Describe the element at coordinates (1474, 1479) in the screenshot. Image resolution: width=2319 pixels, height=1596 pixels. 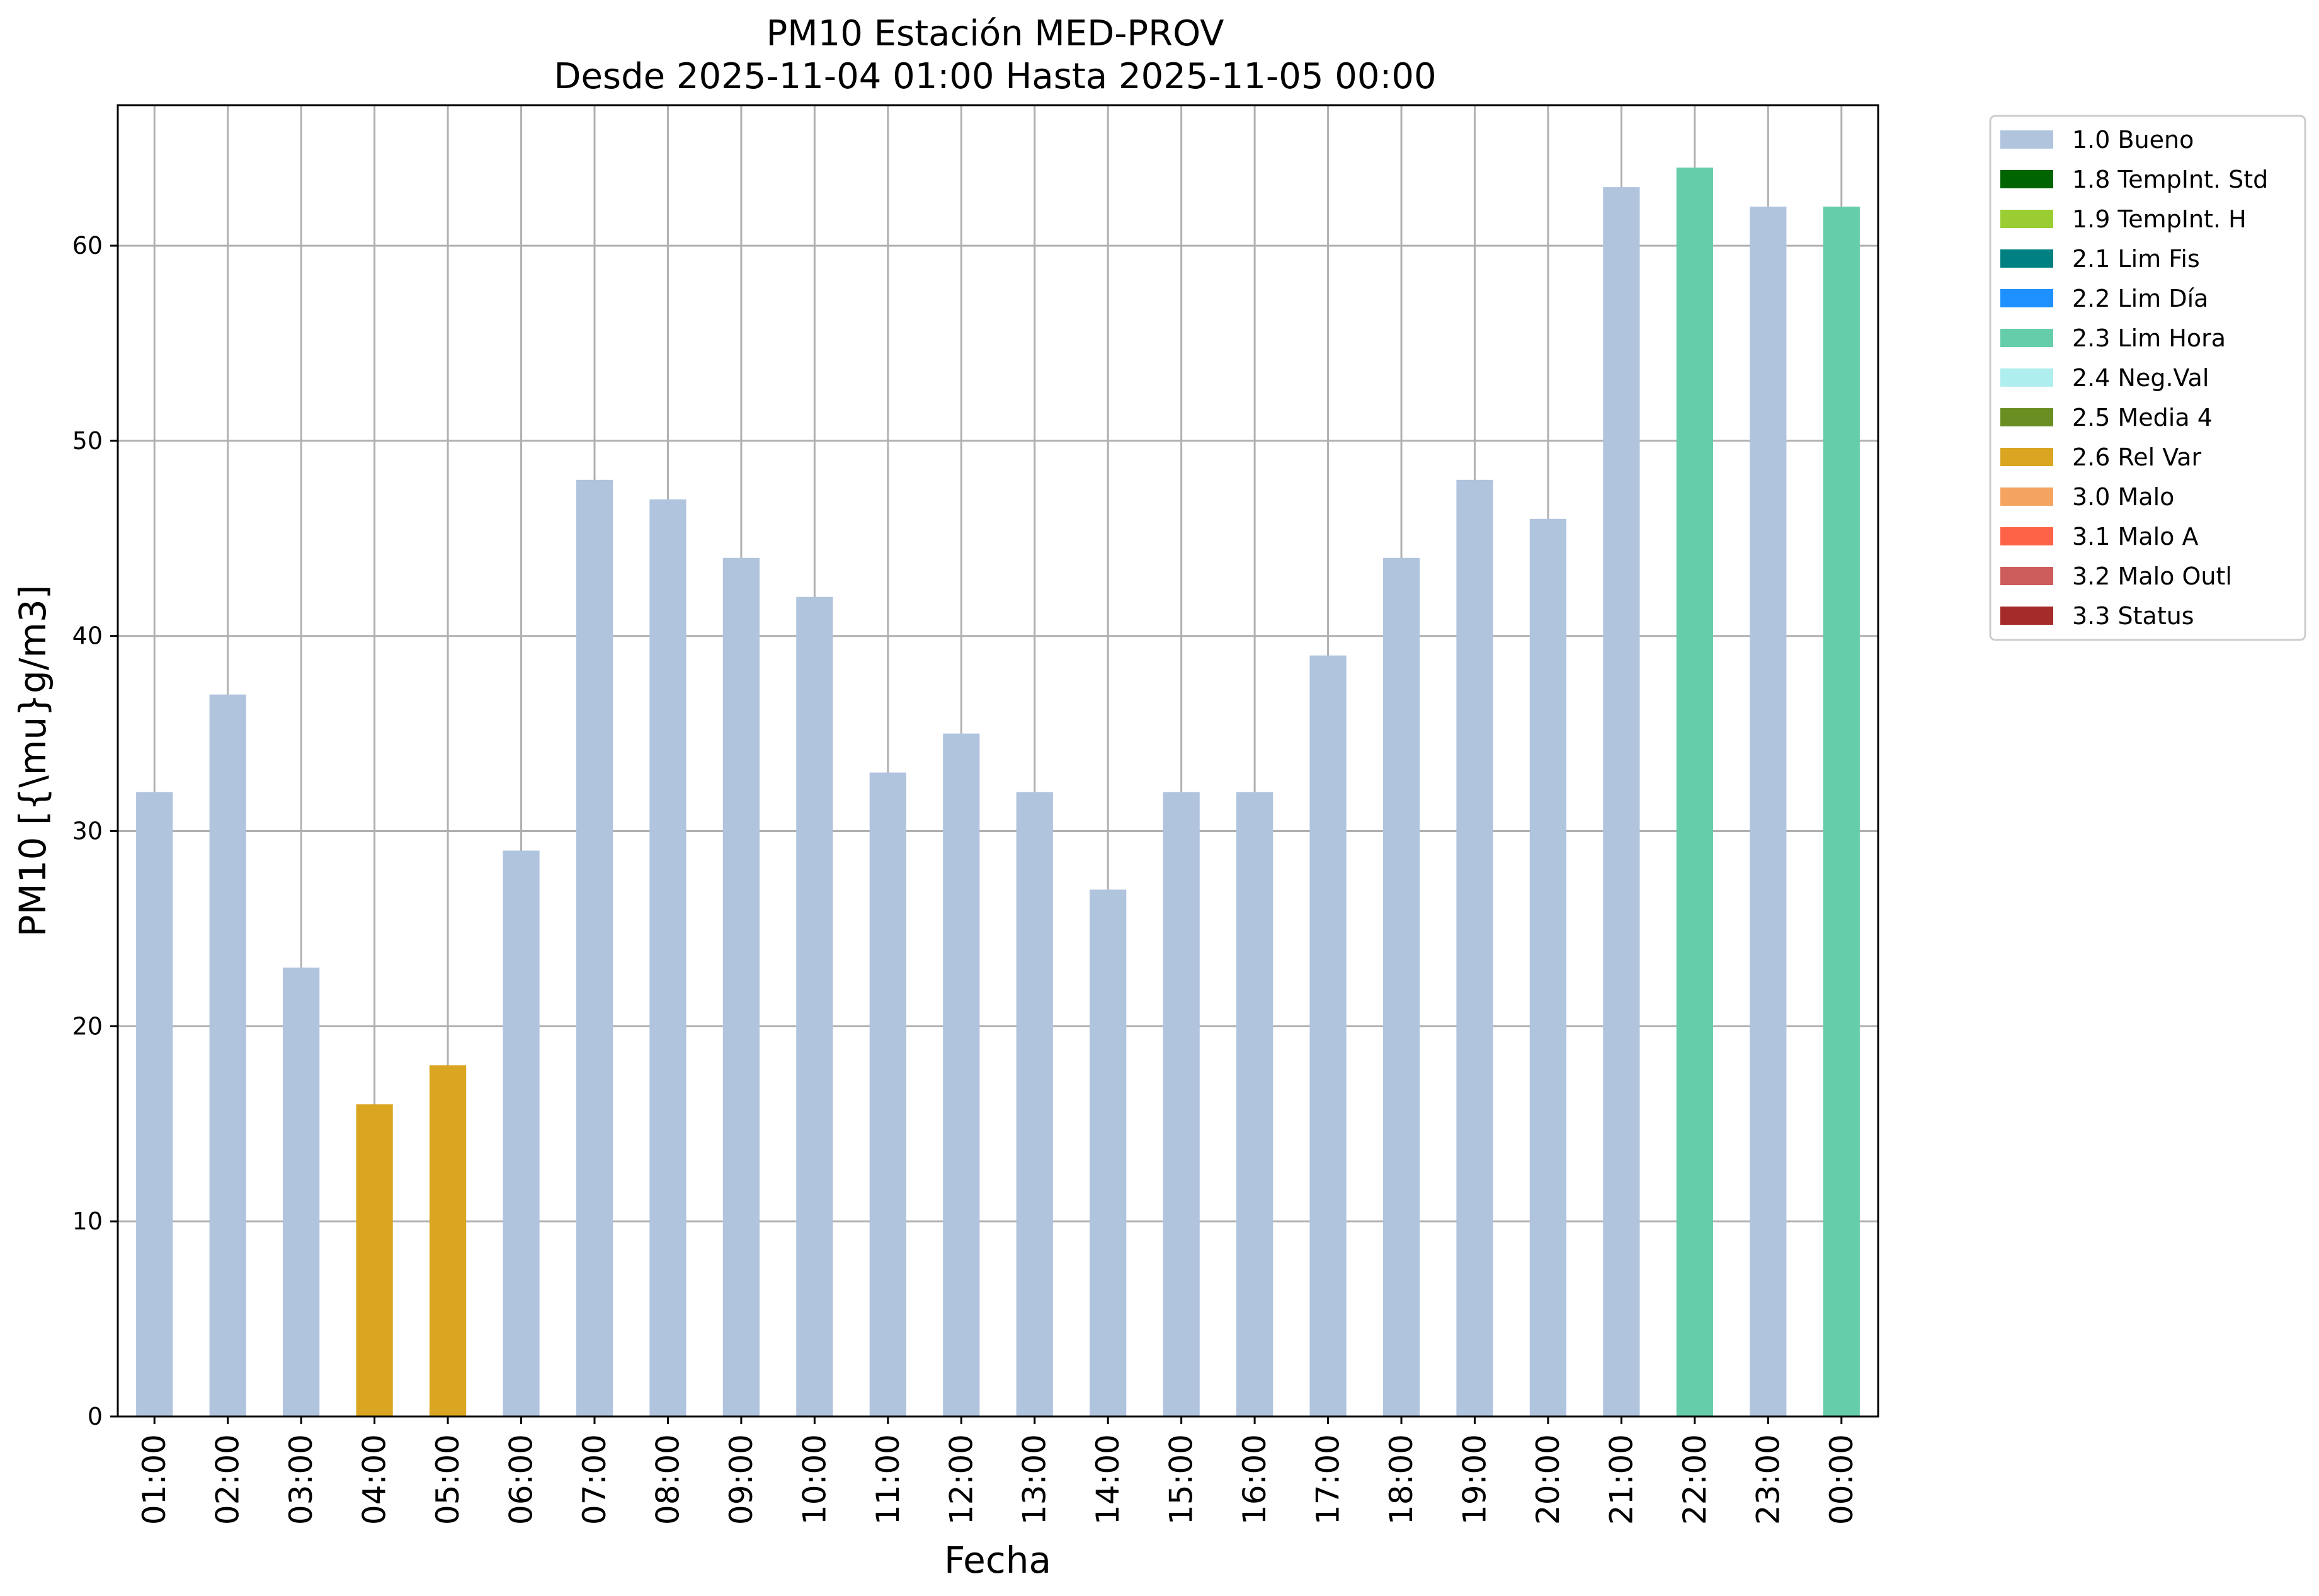
I see `x-tick-label: 19:00` at that location.